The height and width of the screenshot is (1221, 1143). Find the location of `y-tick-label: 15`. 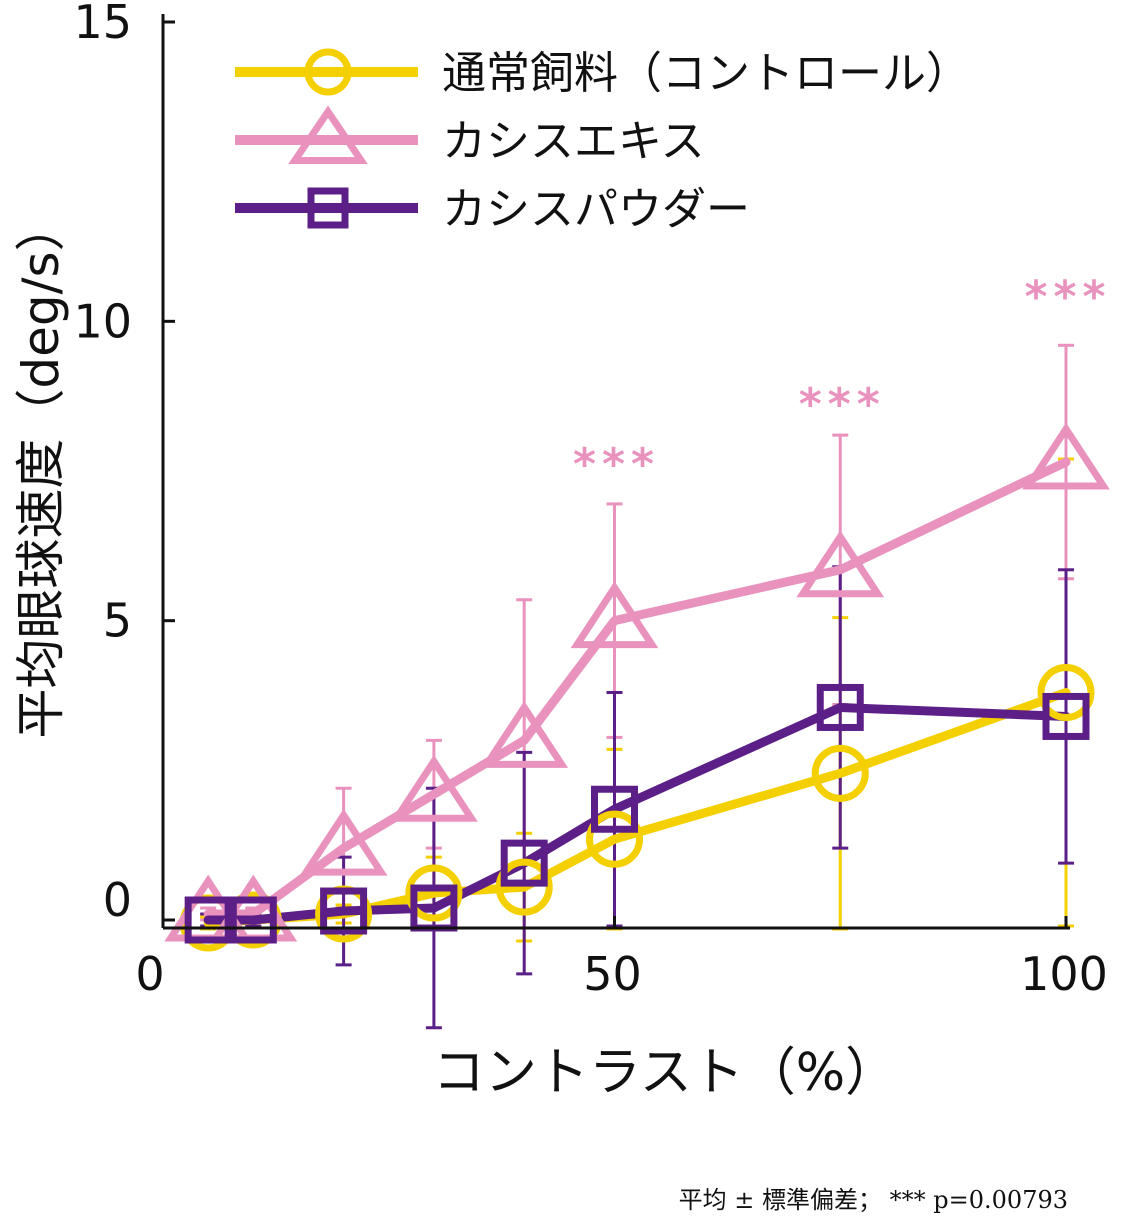

y-tick-label: 15 is located at coordinates (102, 24).